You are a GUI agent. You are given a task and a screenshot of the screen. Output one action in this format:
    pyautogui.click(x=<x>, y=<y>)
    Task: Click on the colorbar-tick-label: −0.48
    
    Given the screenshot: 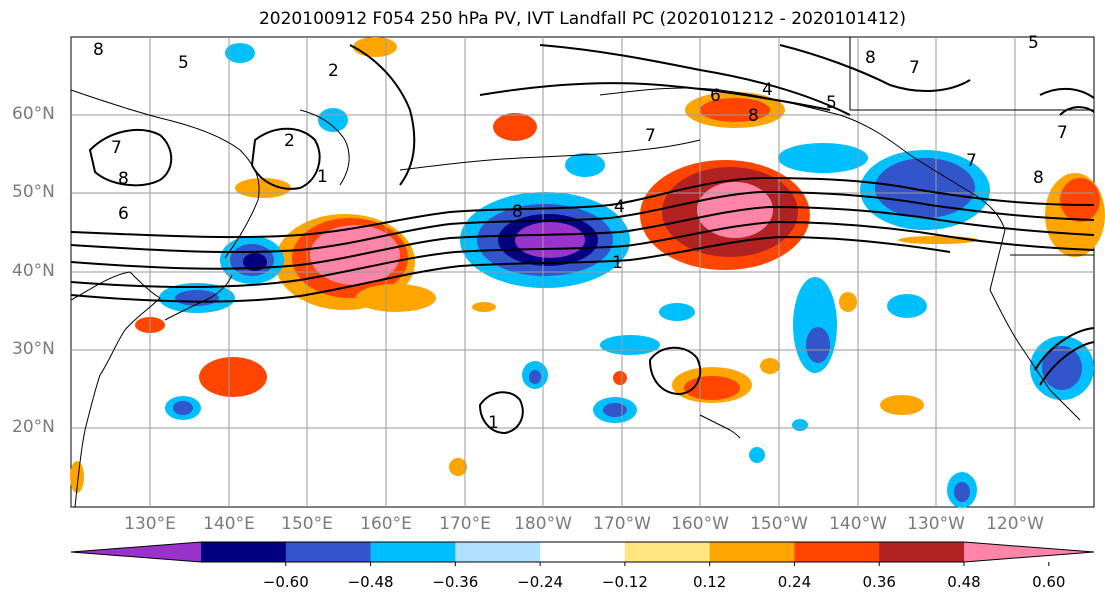 What is the action you would take?
    pyautogui.click(x=370, y=582)
    